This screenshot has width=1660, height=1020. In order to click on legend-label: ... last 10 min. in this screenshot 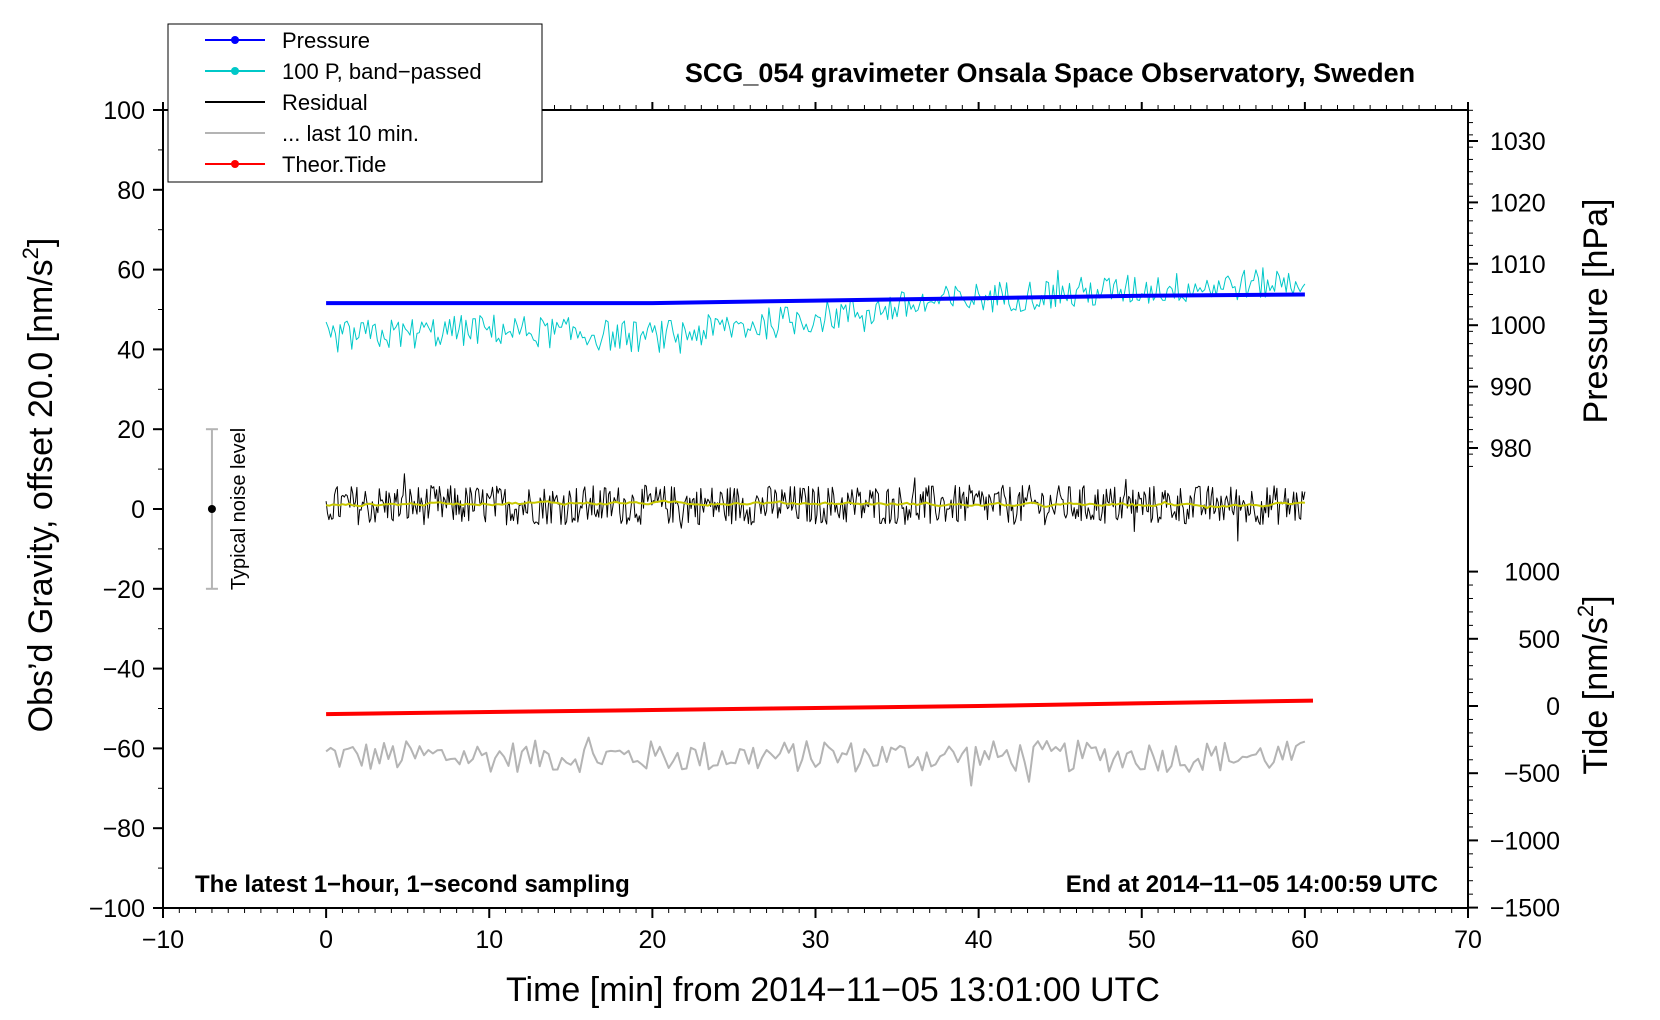, I will do `click(350, 133)`.